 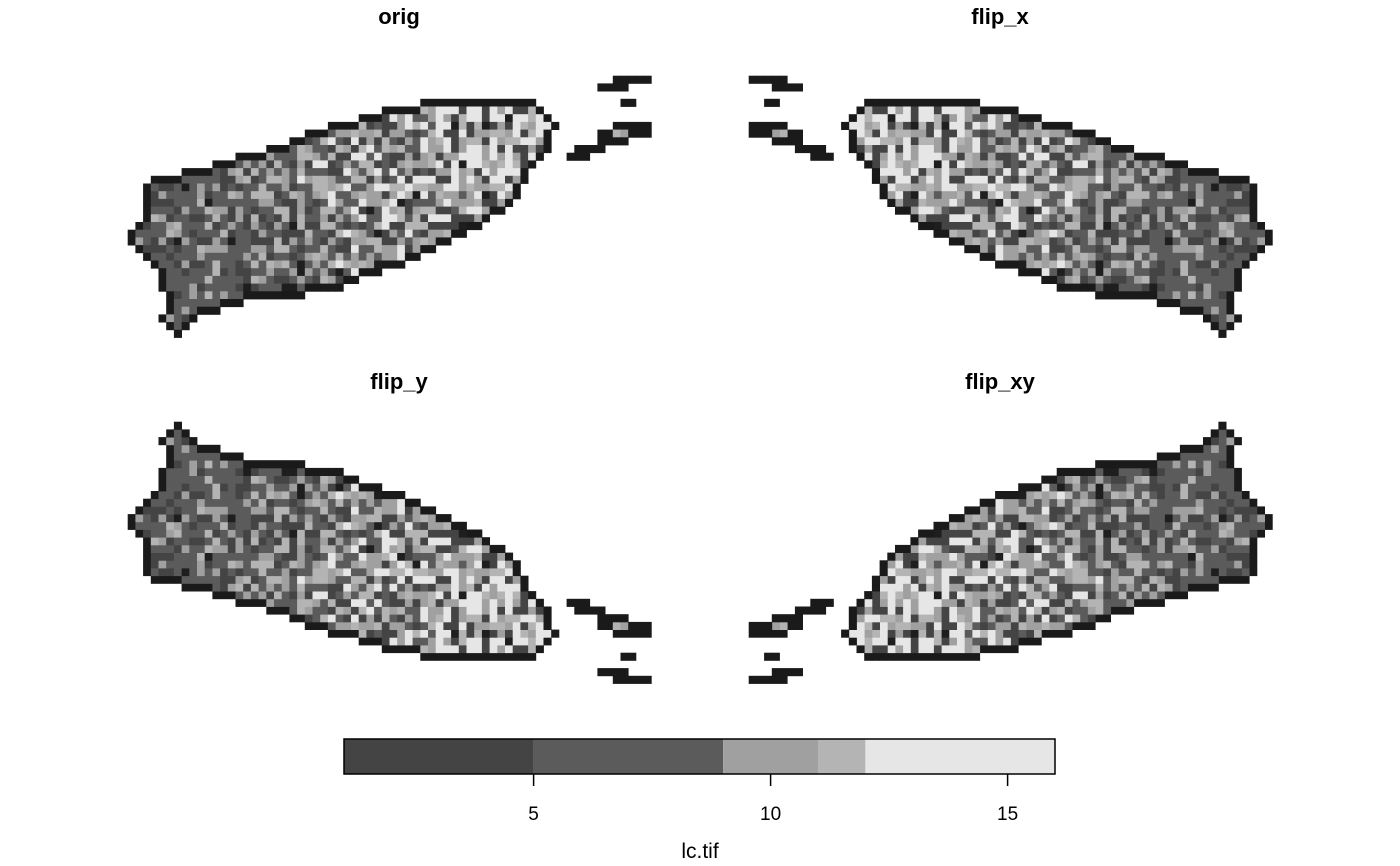 What do you see at coordinates (1000, 381) in the screenshot?
I see `panel-title-flip-xy: flip_xy` at bounding box center [1000, 381].